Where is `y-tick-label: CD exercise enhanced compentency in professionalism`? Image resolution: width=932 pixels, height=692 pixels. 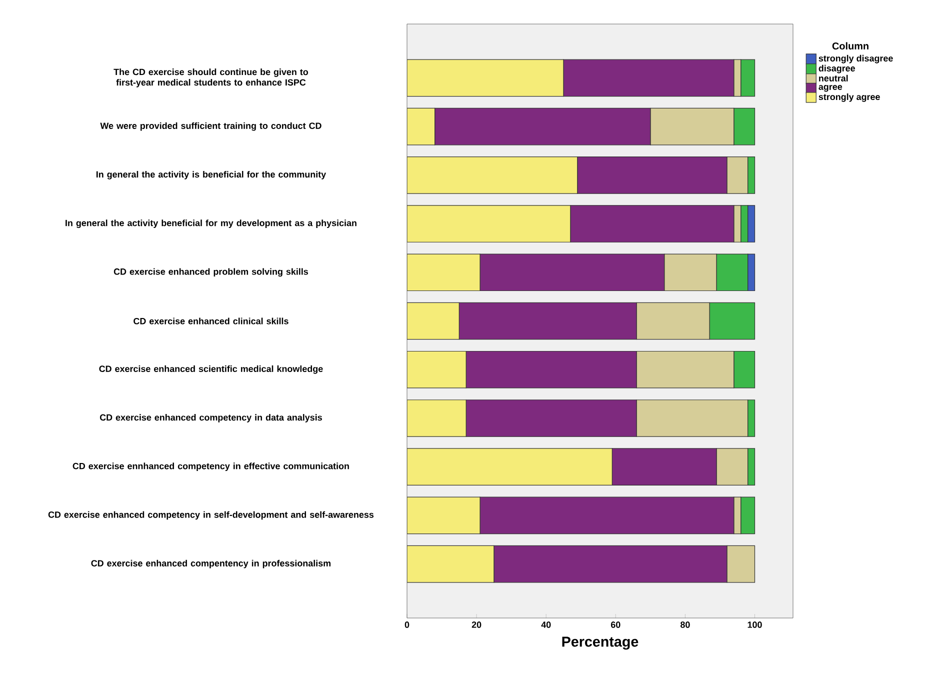
y-tick-label: CD exercise enhanced compentency in professionalism is located at coordinates (210, 564).